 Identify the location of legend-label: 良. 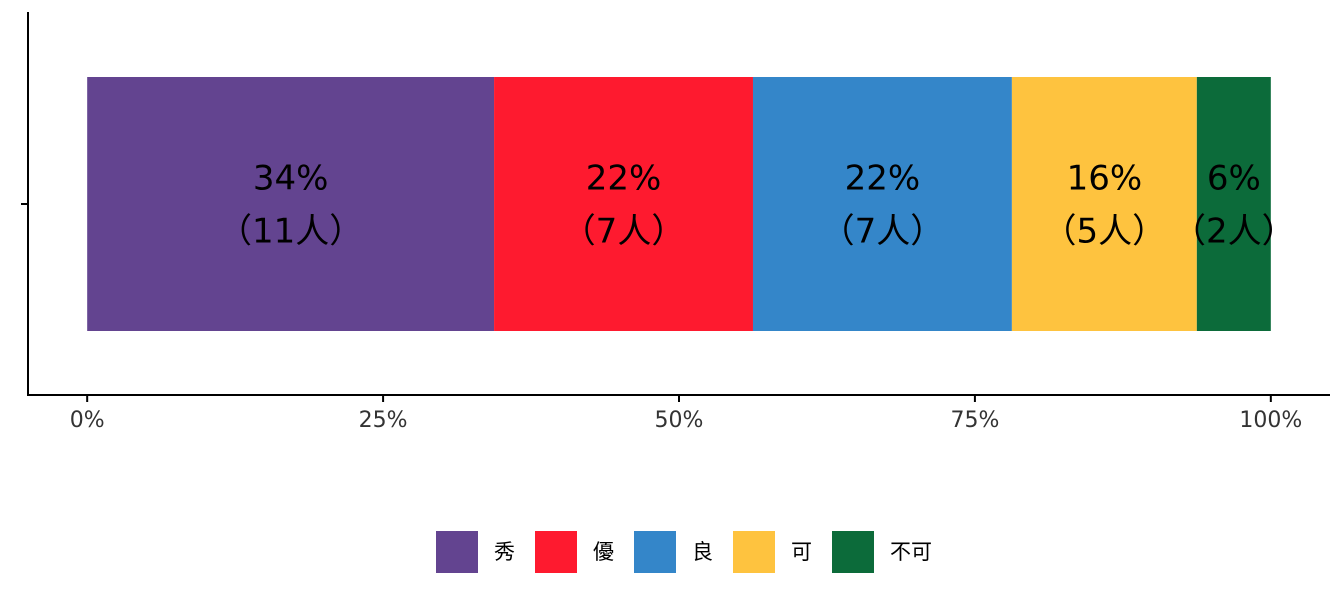
(702, 552).